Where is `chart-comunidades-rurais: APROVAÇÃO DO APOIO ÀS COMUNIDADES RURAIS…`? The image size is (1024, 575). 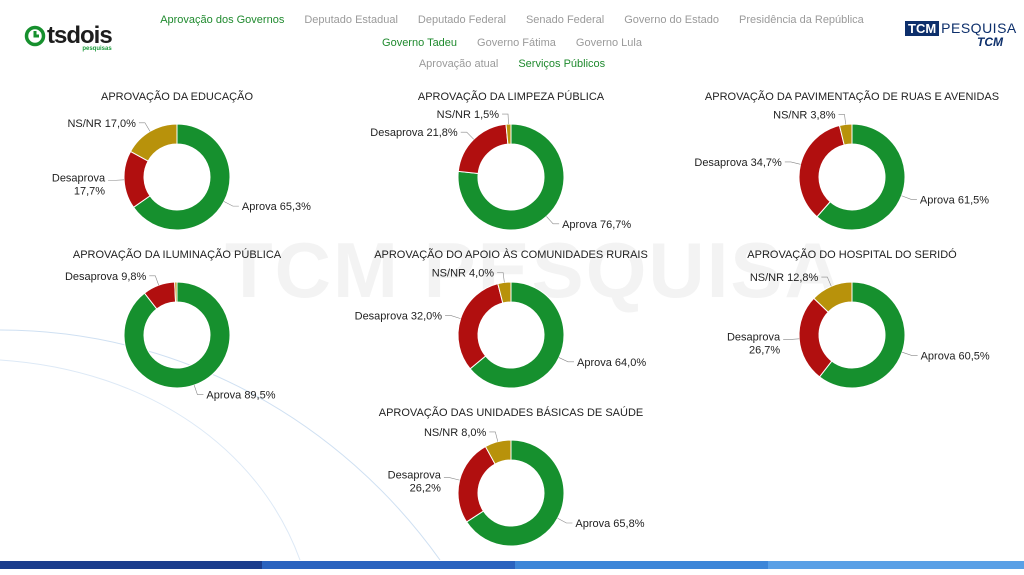
chart-comunidades-rurais: APROVAÇÃO DO APOIO ÀS COMUNIDADES RURAIS… is located at coordinates (511, 324).